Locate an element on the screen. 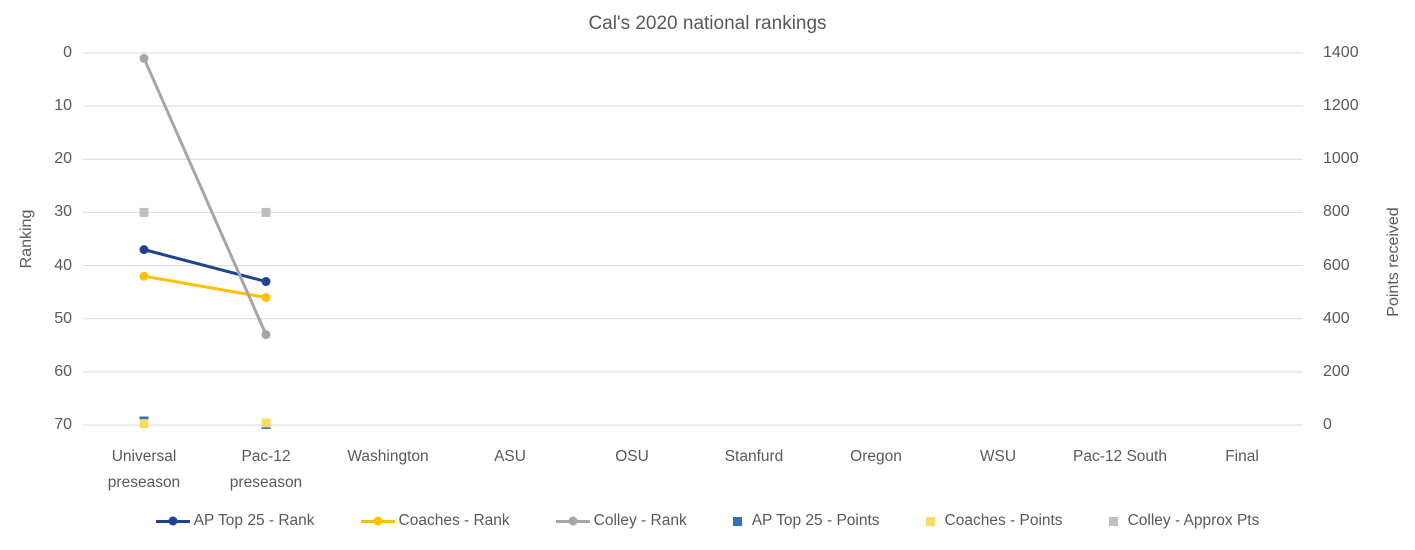 Image resolution: width=1415 pixels, height=550 pixels. left-axis-tick-label: 70 is located at coordinates (63, 424).